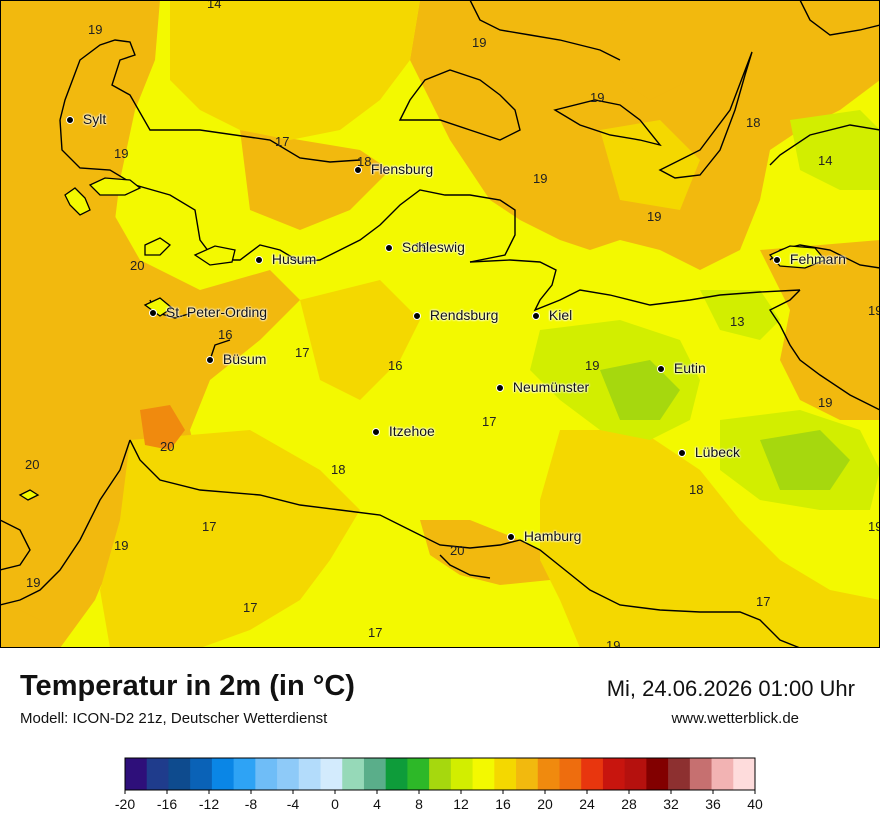  I want to click on city-hamburg: Hamburg, so click(544, 536).